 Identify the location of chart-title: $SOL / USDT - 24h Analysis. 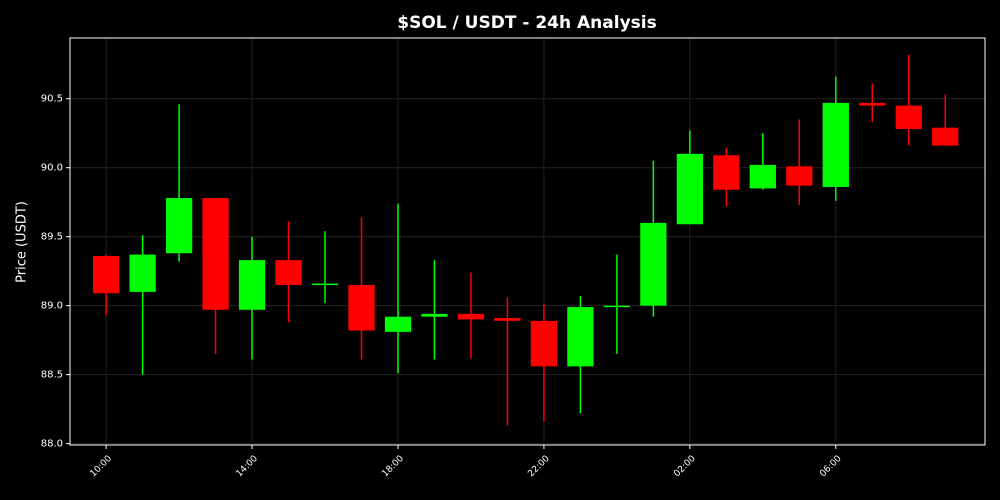
(526, 23).